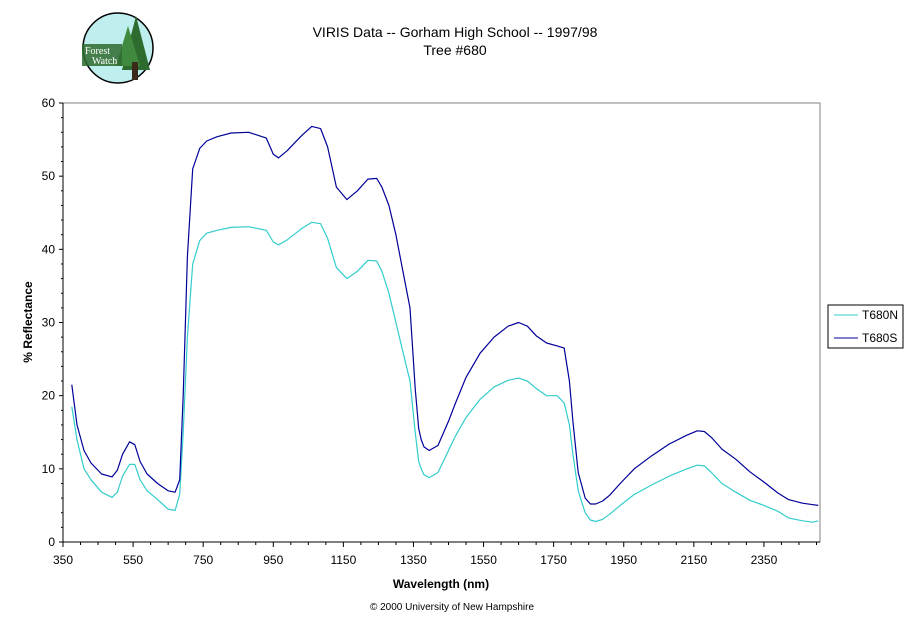  What do you see at coordinates (49, 396) in the screenshot?
I see `y-tick-label: 20` at bounding box center [49, 396].